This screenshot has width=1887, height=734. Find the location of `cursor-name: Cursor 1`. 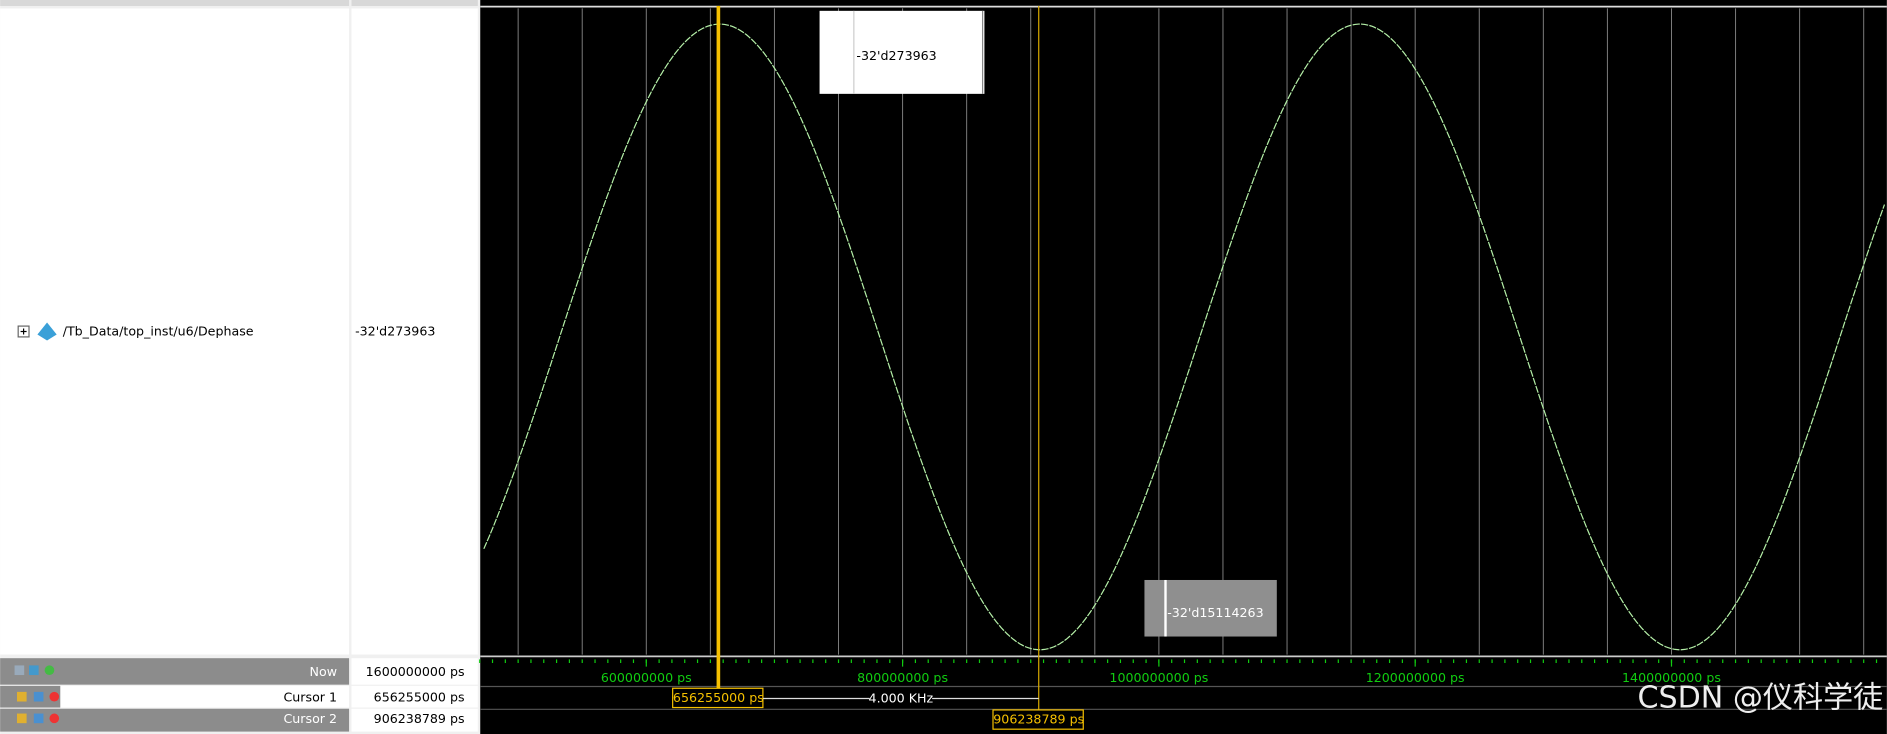

cursor-name: Cursor 1 is located at coordinates (311, 696).